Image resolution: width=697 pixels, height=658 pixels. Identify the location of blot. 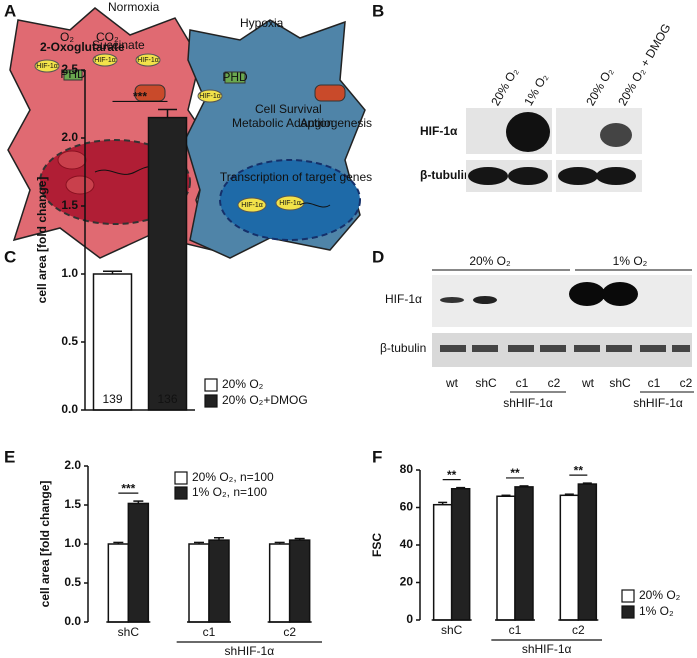
(562, 301).